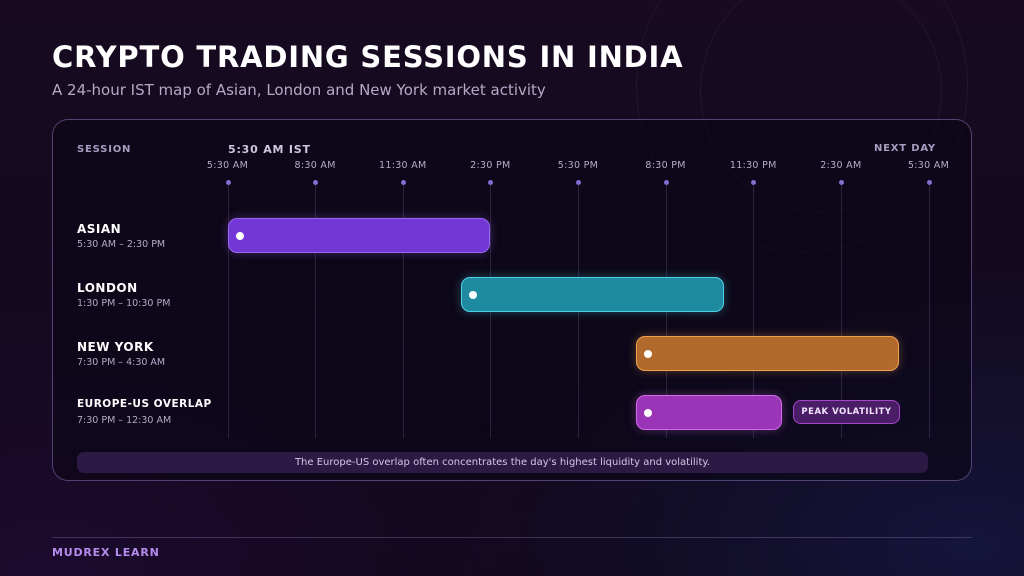 Image resolution: width=1024 pixels, height=576 pixels. Describe the element at coordinates (124, 420) in the screenshot. I see `session-time: 7:30 PM – 12:30 AM` at that location.